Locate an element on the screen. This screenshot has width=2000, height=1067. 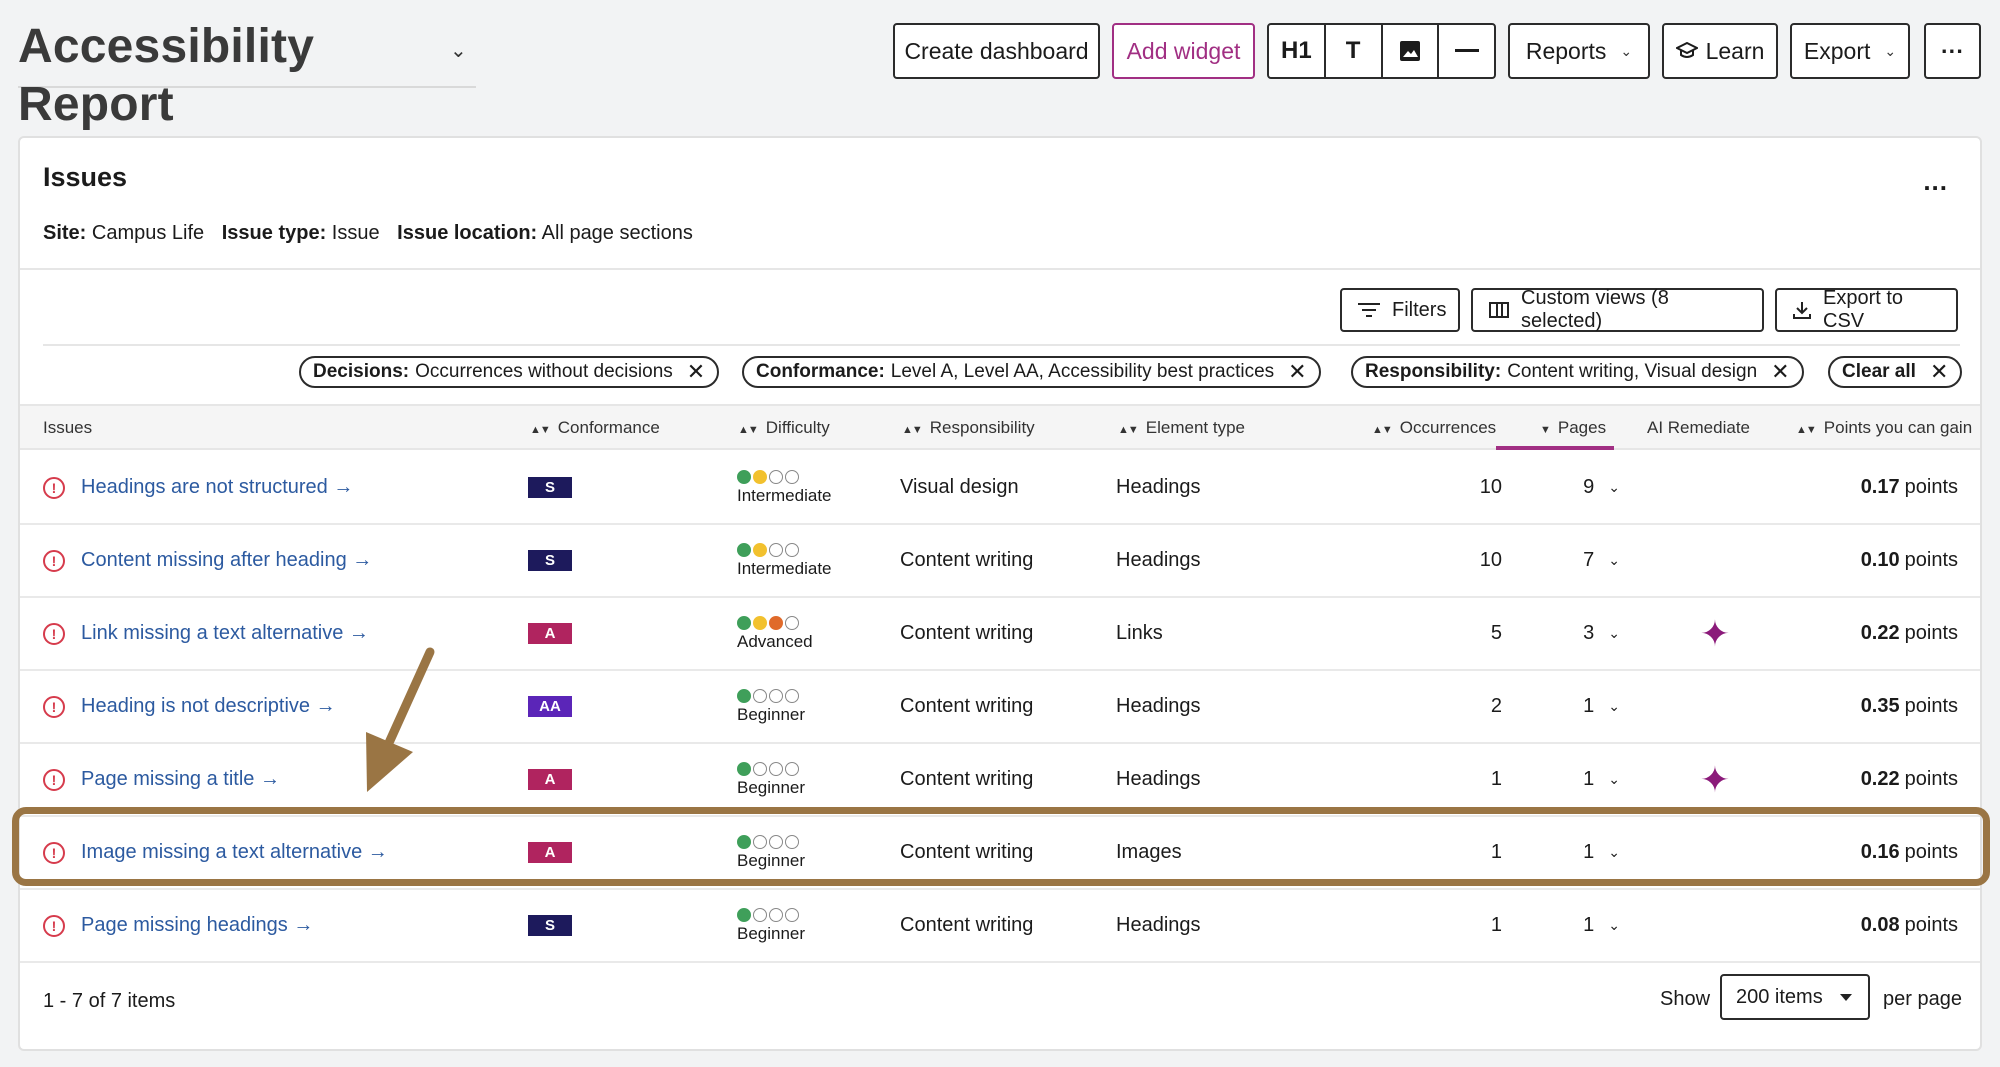
column-header-difficulty: ▲▼ Difficulty is located at coordinates (784, 428).